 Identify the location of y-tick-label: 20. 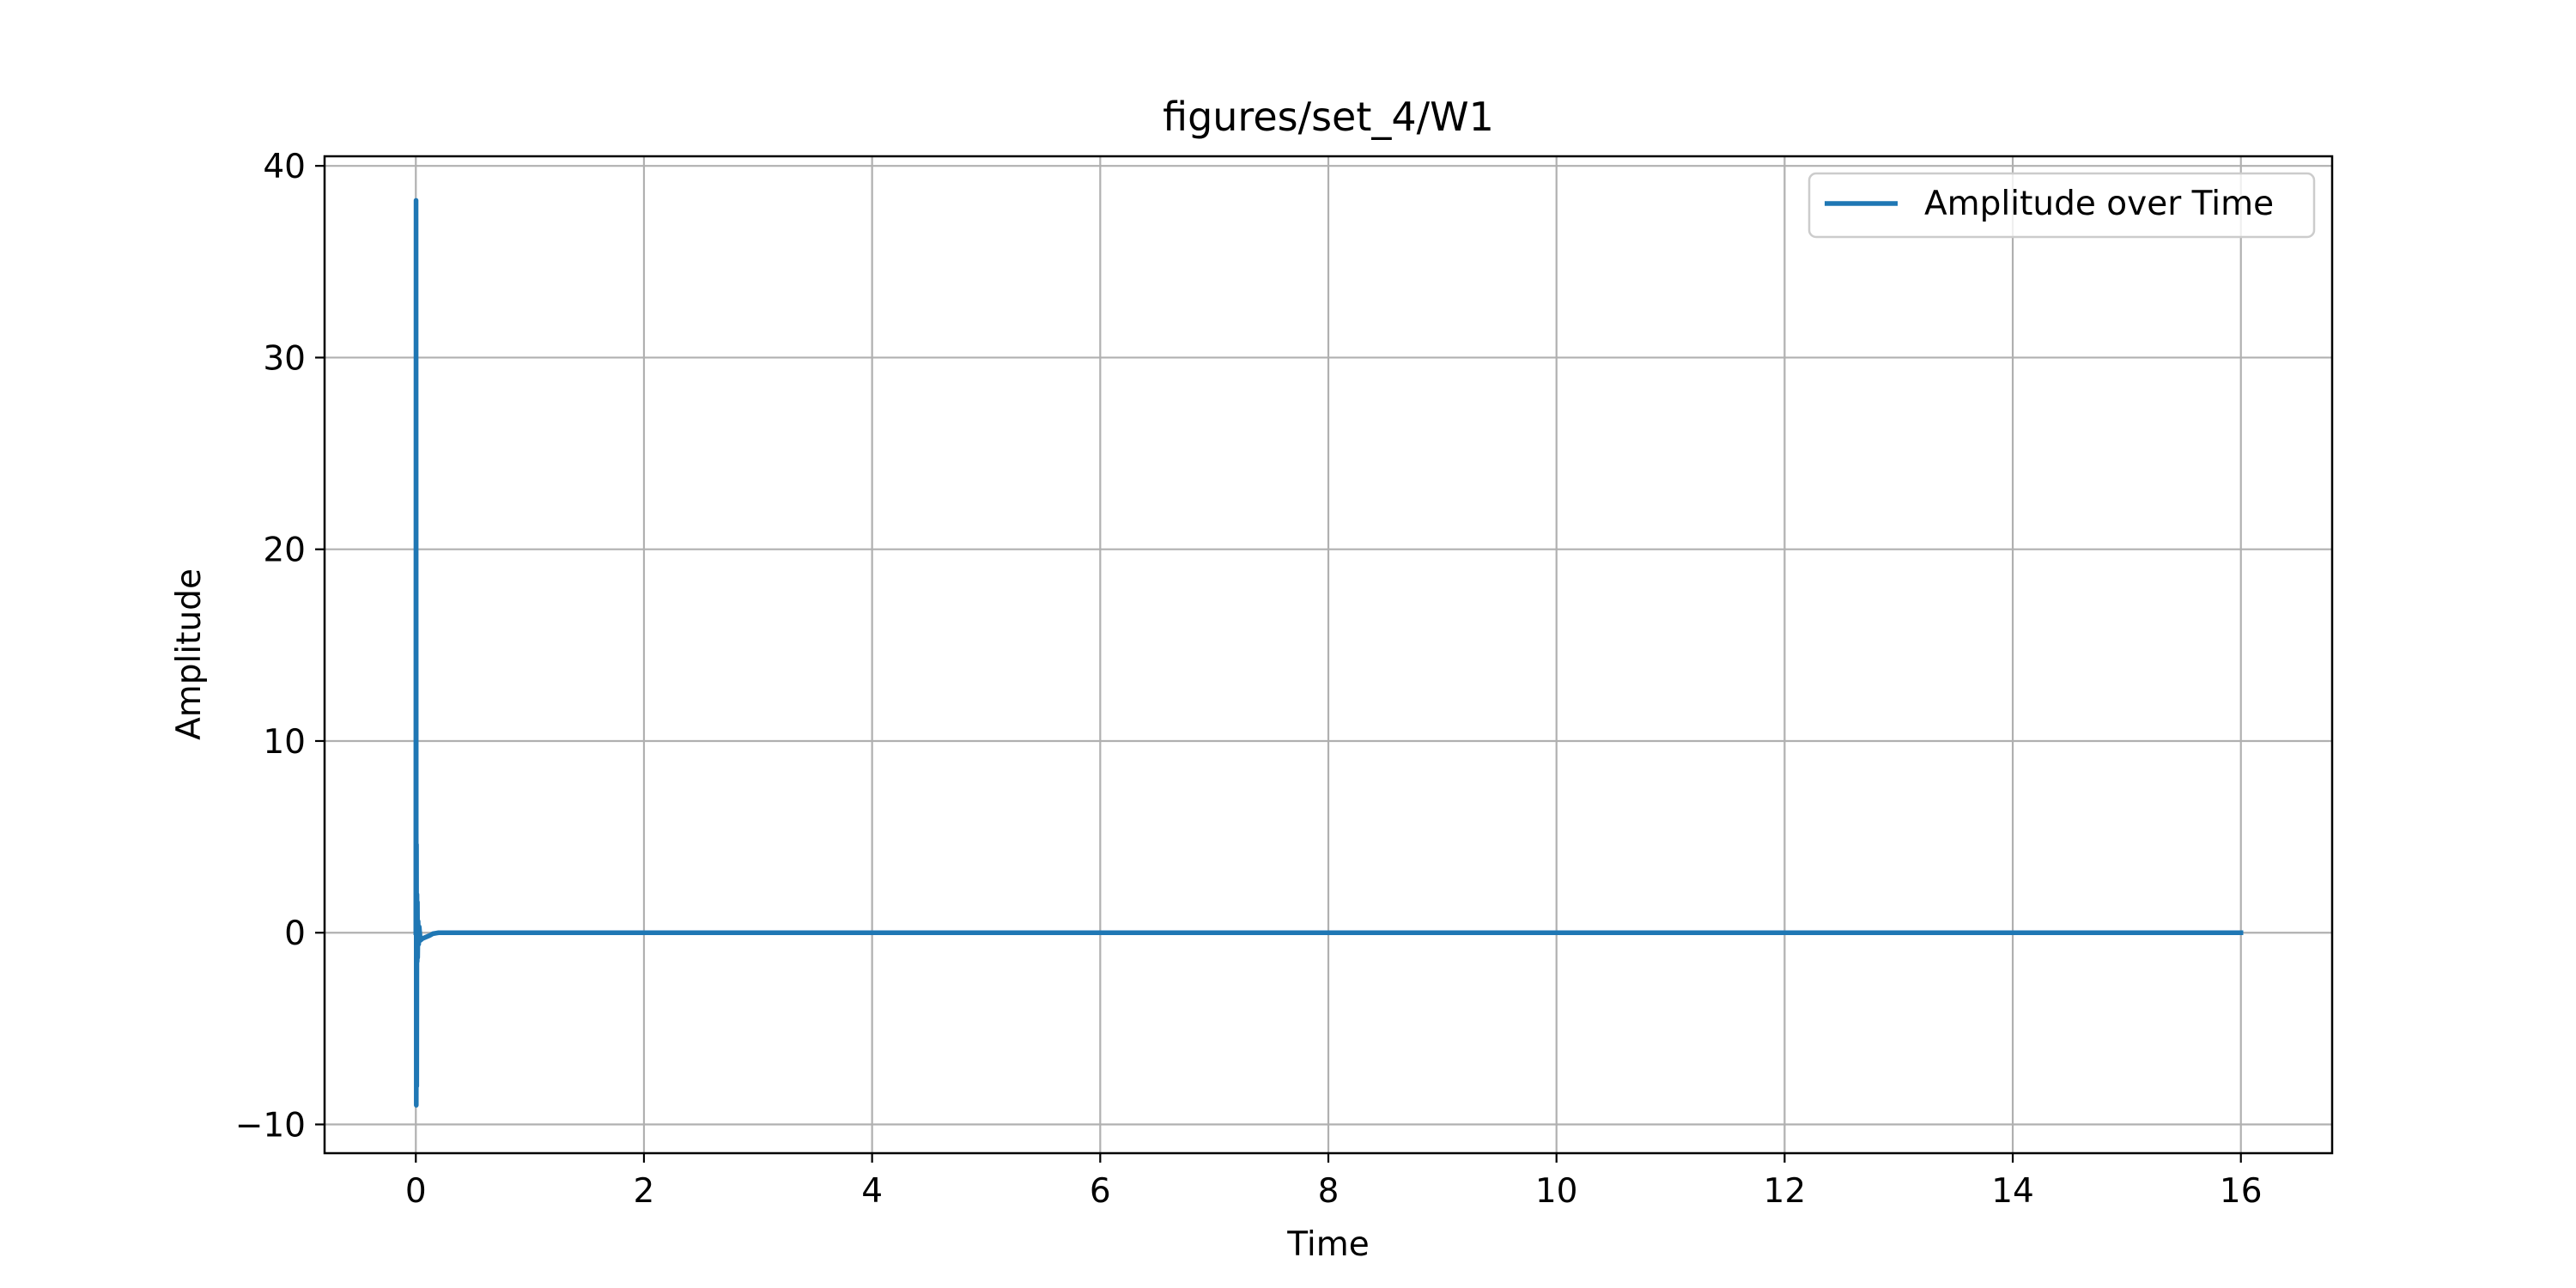
(284, 551).